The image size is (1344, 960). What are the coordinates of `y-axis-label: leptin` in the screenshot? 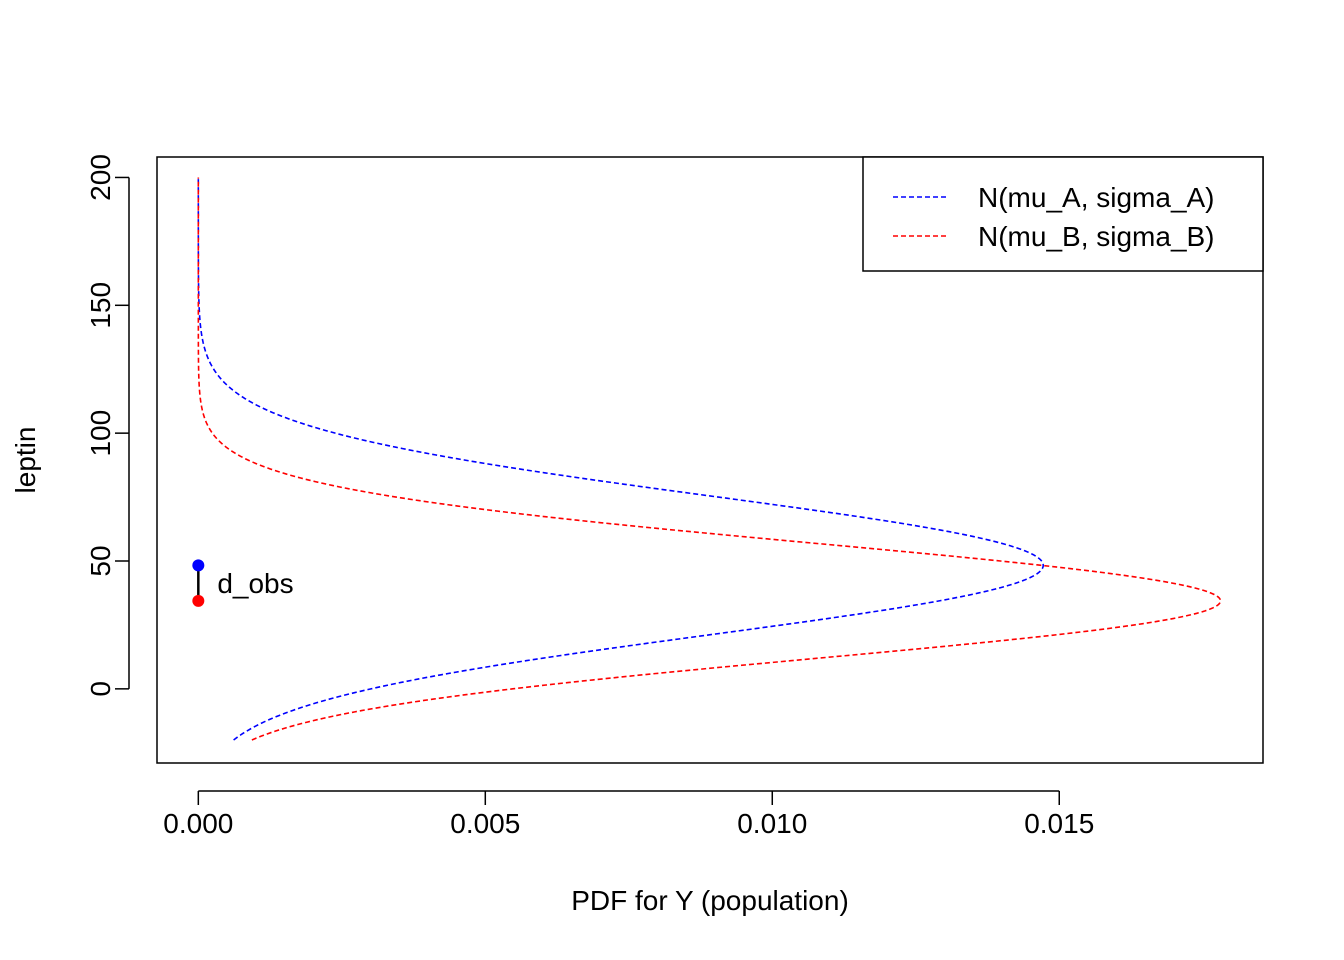 It's located at (25, 460).